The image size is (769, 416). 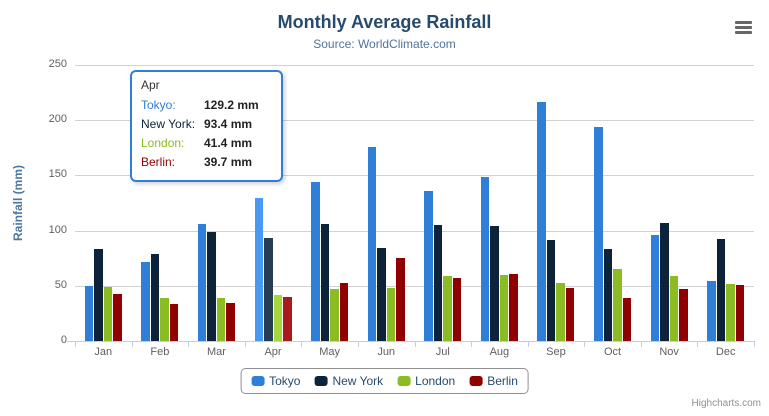 I want to click on bar-new-york-mar, so click(x=211, y=286).